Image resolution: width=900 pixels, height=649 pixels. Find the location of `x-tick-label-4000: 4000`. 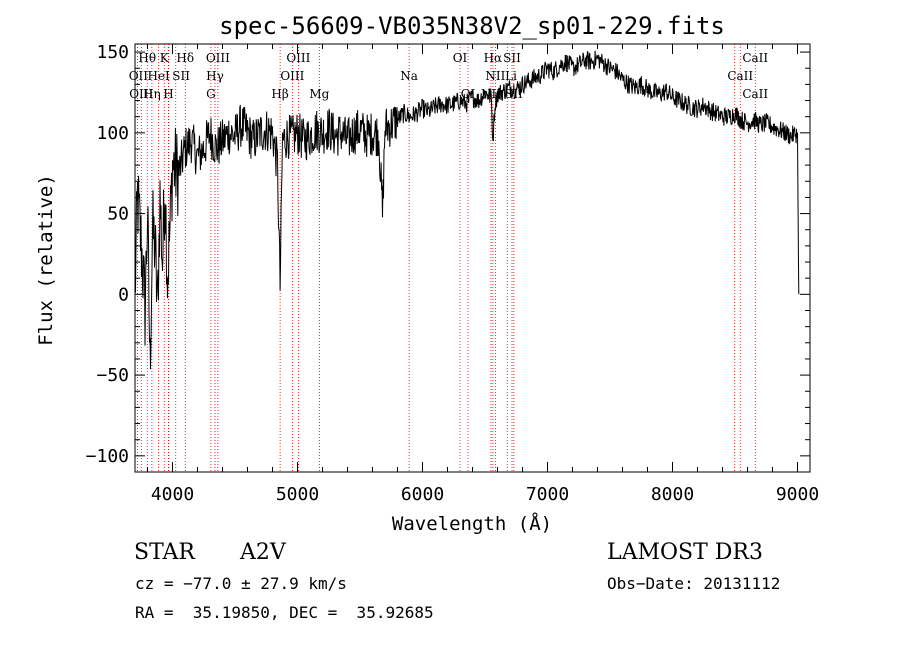

x-tick-label-4000: 4000 is located at coordinates (172, 494).